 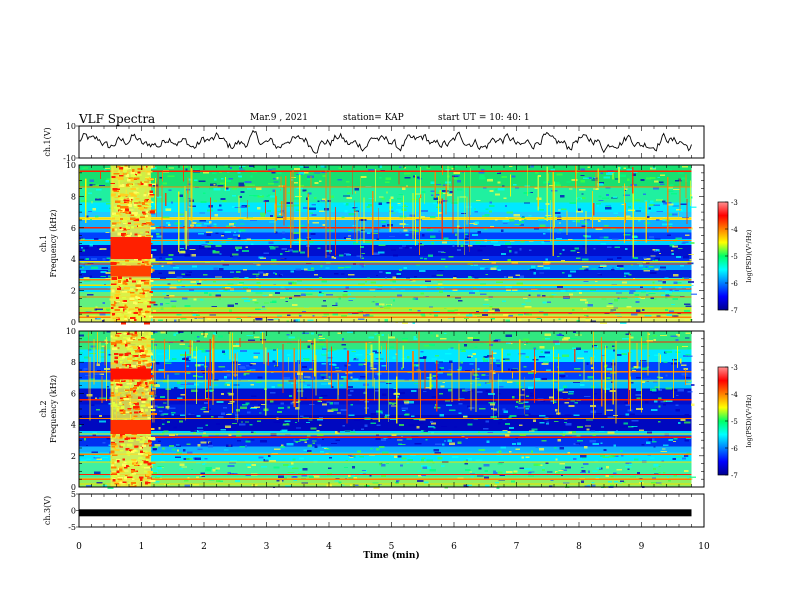 I want to click on spectrum-band, so click(x=385, y=274).